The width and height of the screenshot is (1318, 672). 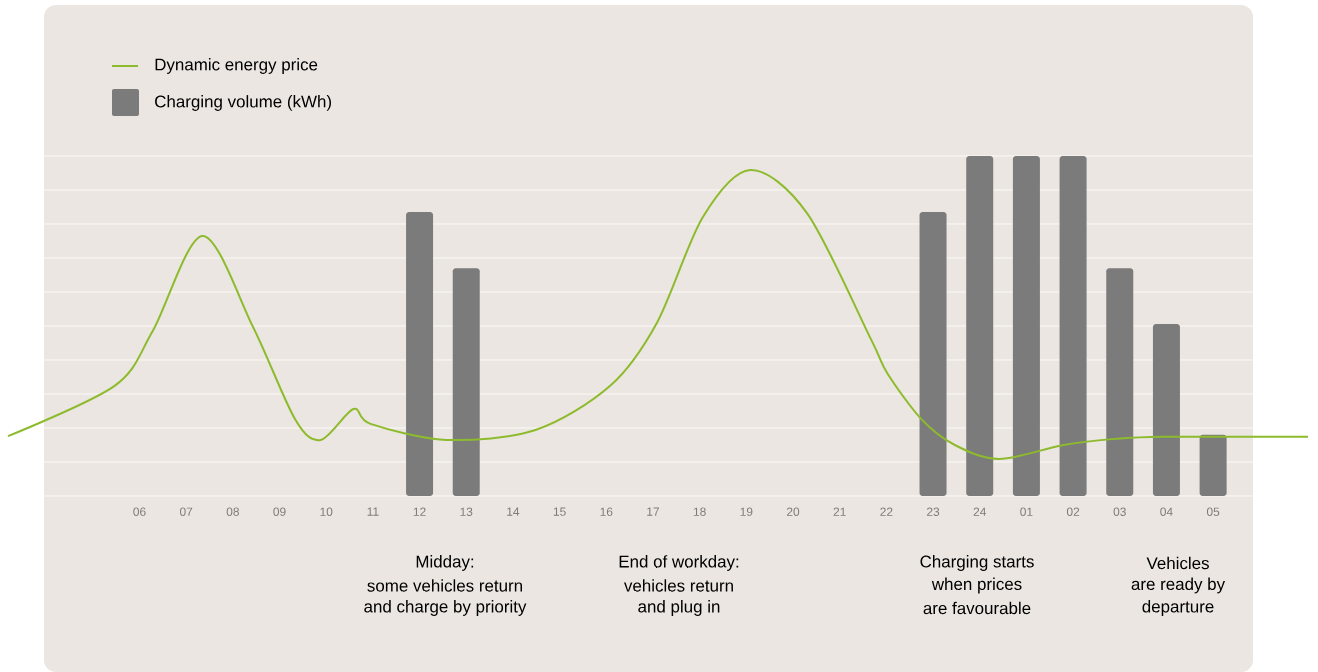 I want to click on x-tick-label: 08, so click(x=232, y=511).